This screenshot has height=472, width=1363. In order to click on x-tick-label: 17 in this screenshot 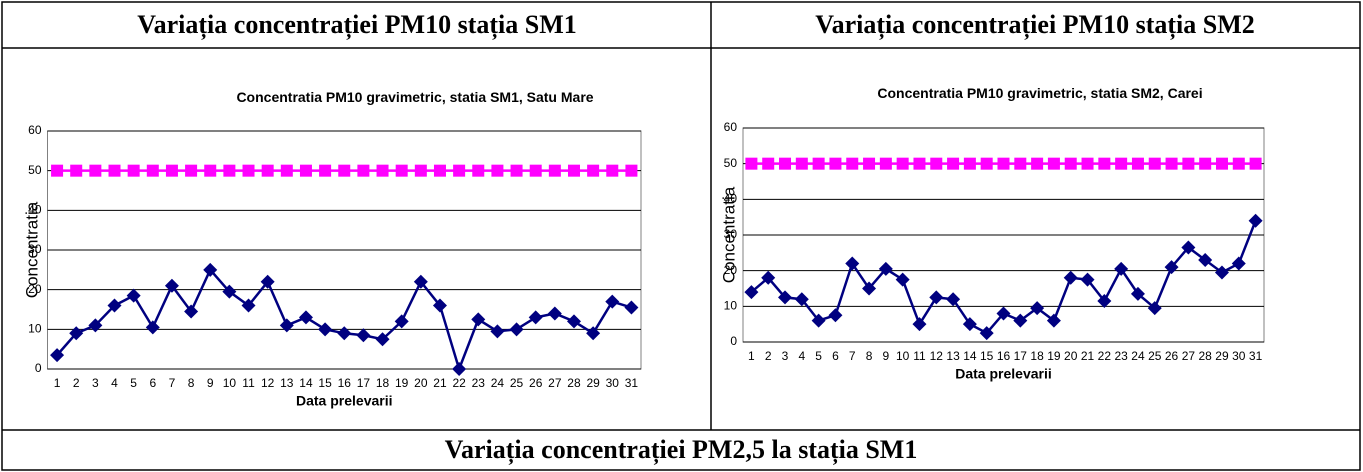, I will do `click(364, 383)`.